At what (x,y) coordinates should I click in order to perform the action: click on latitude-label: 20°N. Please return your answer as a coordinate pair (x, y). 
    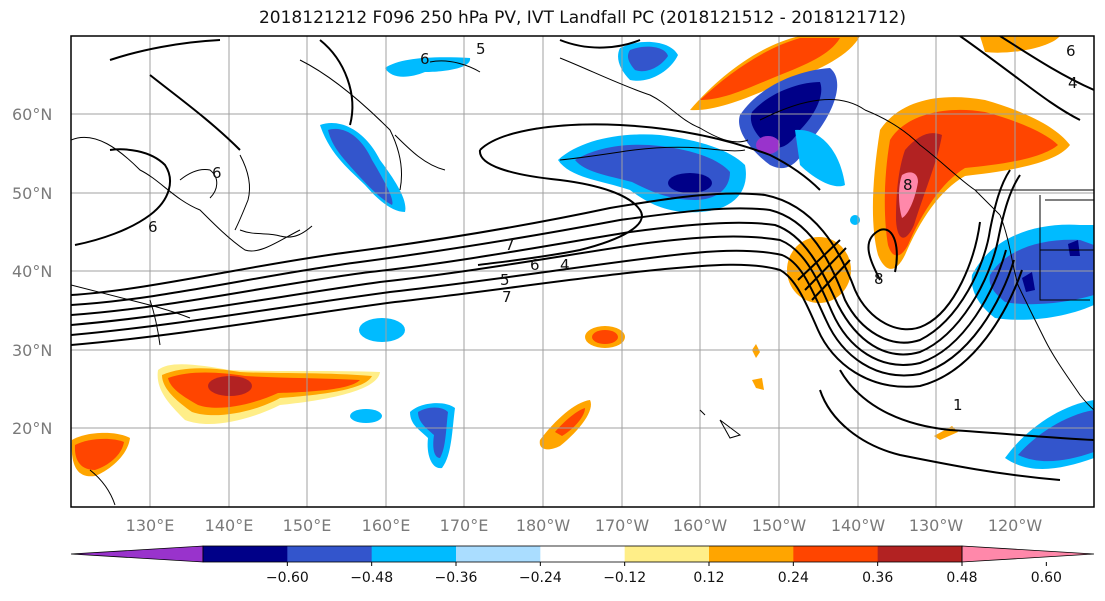
    Looking at the image, I should click on (32, 428).